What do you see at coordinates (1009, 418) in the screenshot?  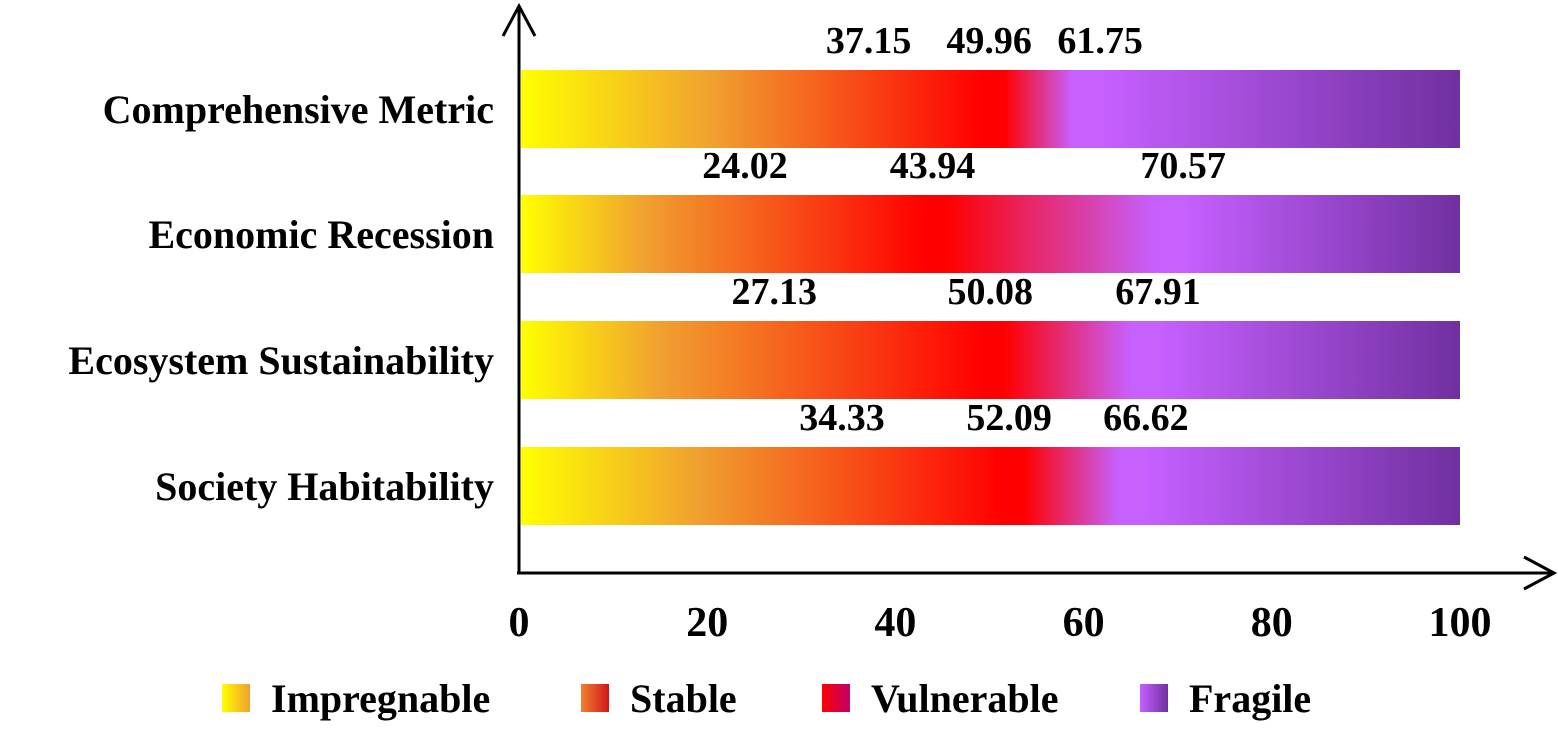 I see `threshold-label: 52.09` at bounding box center [1009, 418].